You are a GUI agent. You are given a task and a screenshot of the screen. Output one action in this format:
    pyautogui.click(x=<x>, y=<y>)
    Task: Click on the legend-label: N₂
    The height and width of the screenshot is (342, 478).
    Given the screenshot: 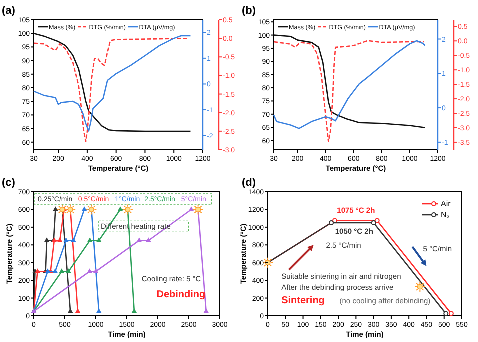 What is the action you would take?
    pyautogui.click(x=445, y=215)
    